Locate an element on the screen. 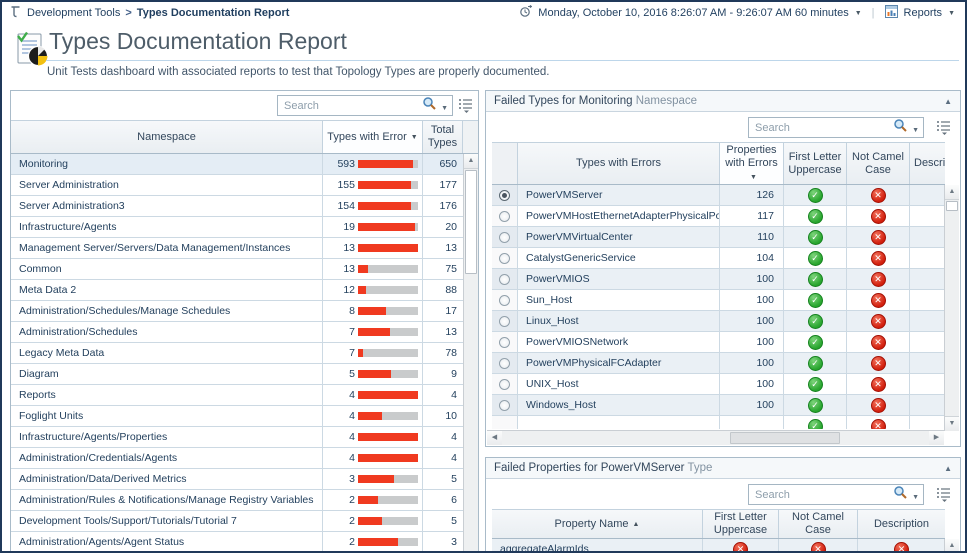  failed-type-row: Windows_Host 100 is located at coordinates (718, 405).